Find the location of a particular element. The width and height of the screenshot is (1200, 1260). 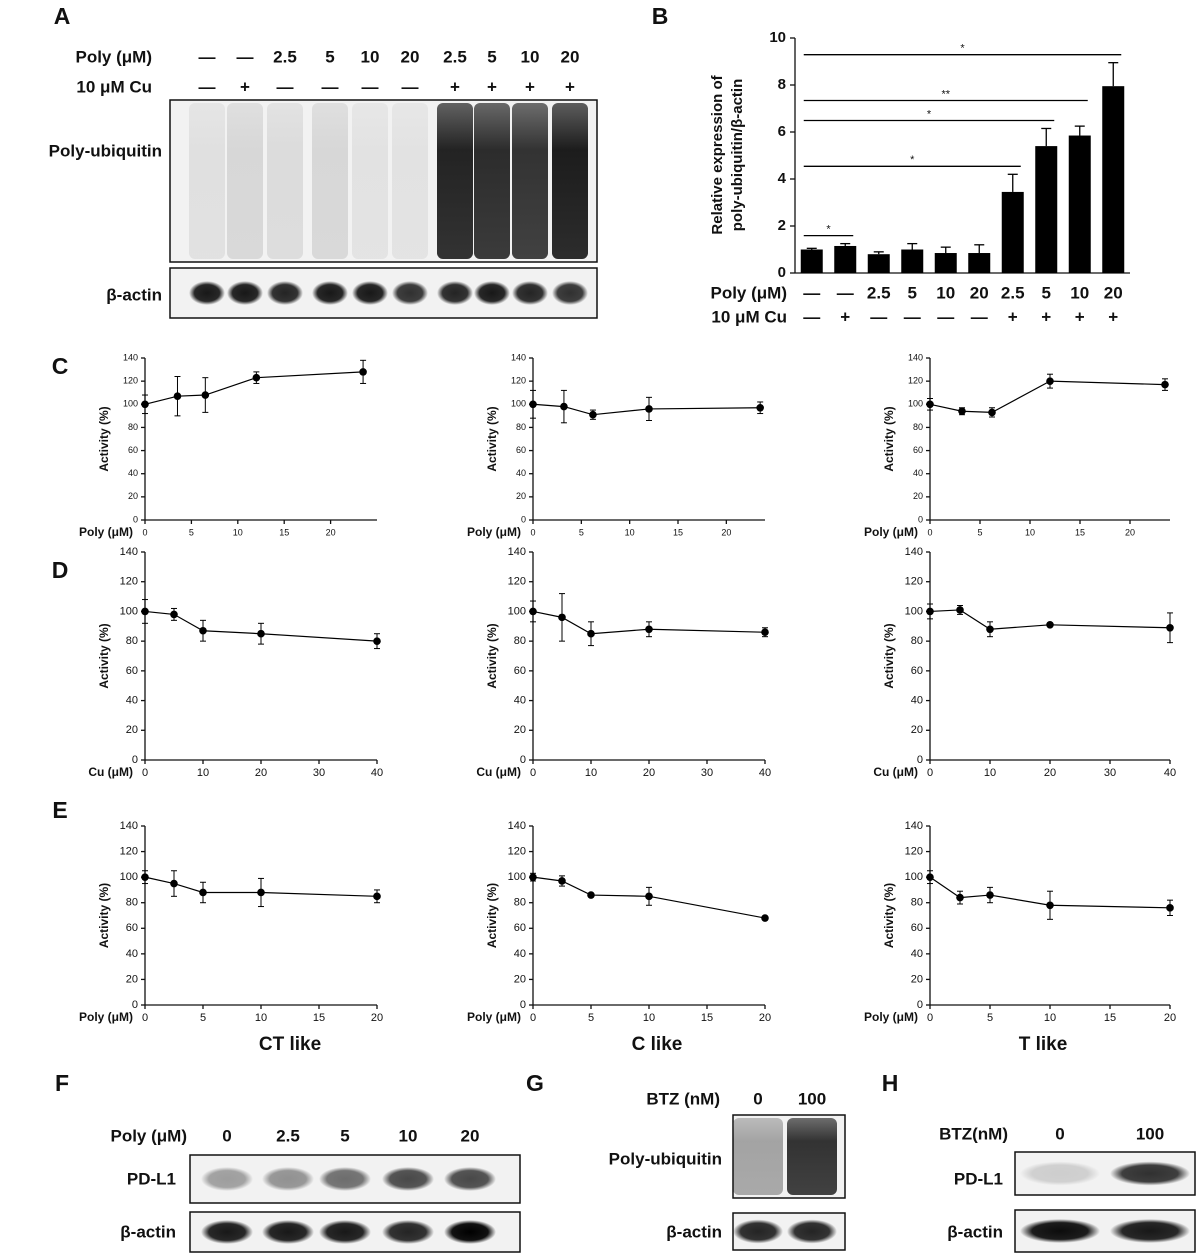

panel-letter: D is located at coordinates (60, 570).